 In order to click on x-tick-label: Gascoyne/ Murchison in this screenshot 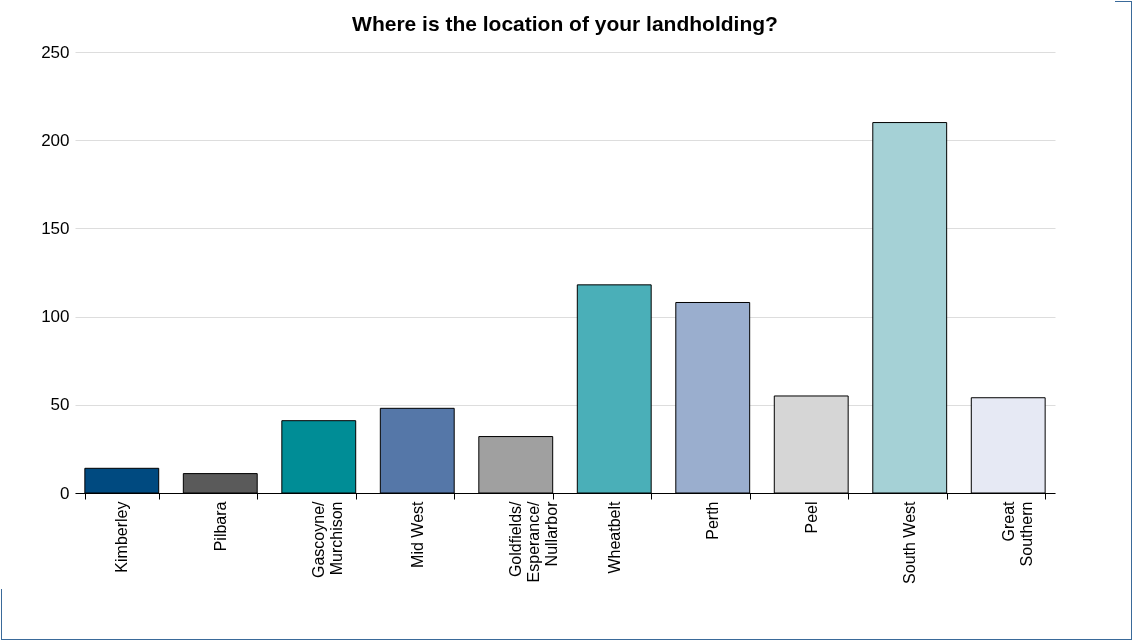, I will do `click(328, 539)`.